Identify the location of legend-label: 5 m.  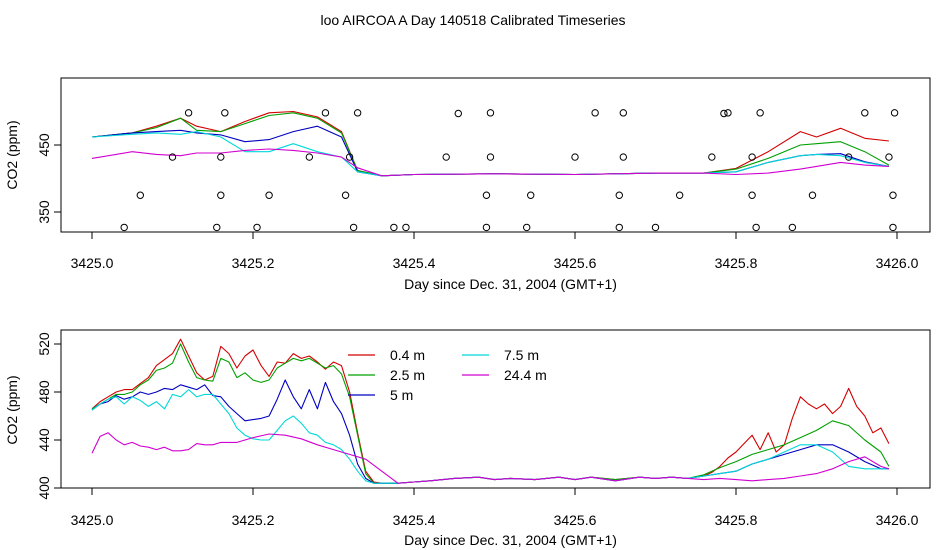
(401, 395).